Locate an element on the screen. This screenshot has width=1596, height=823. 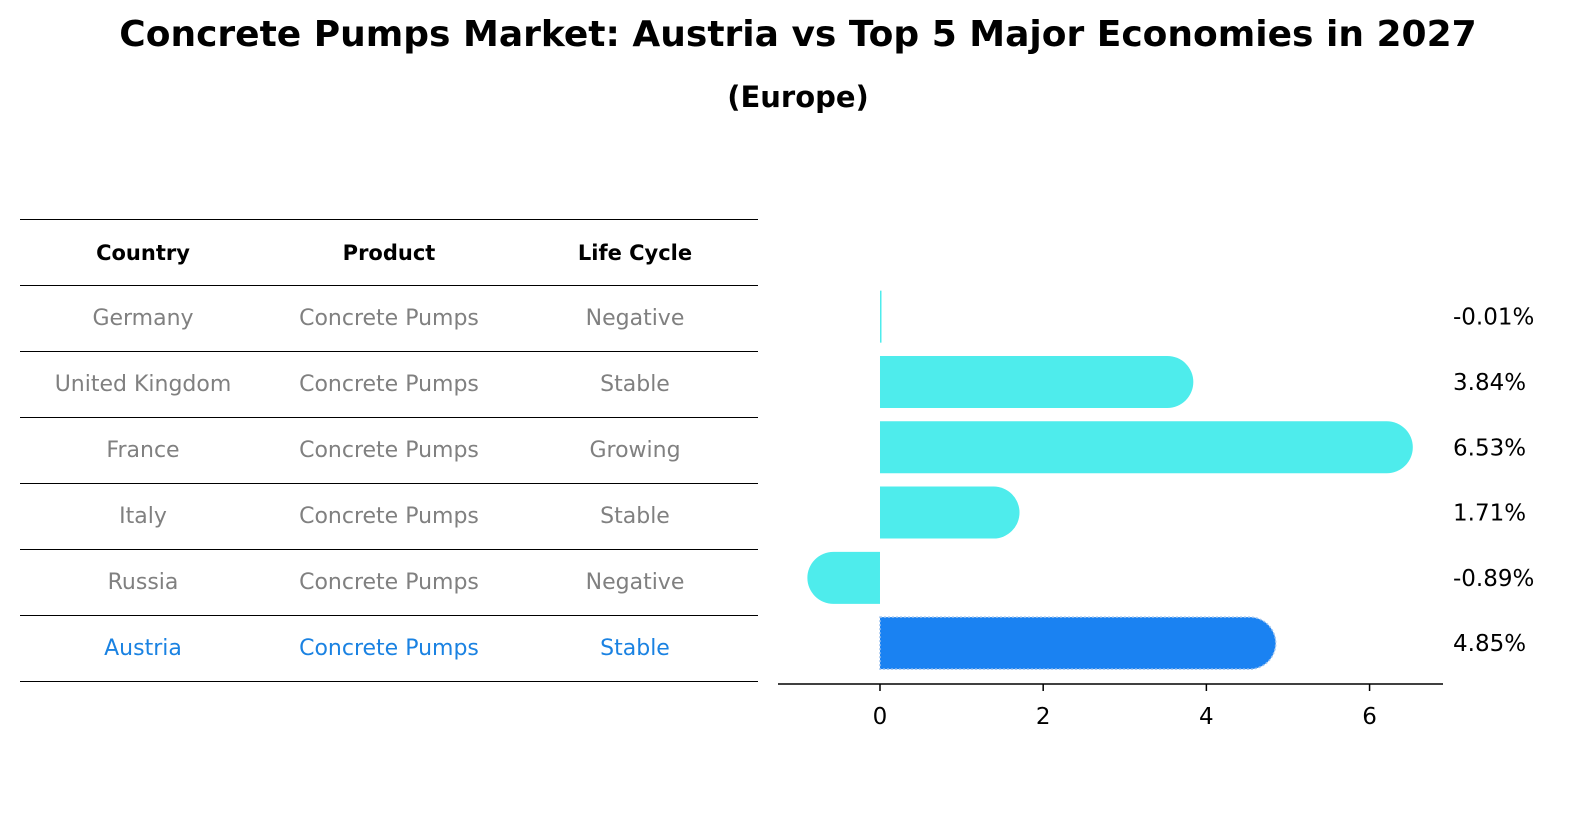
table-row: Germany Concrete Pumps Negative is located at coordinates (389, 318).